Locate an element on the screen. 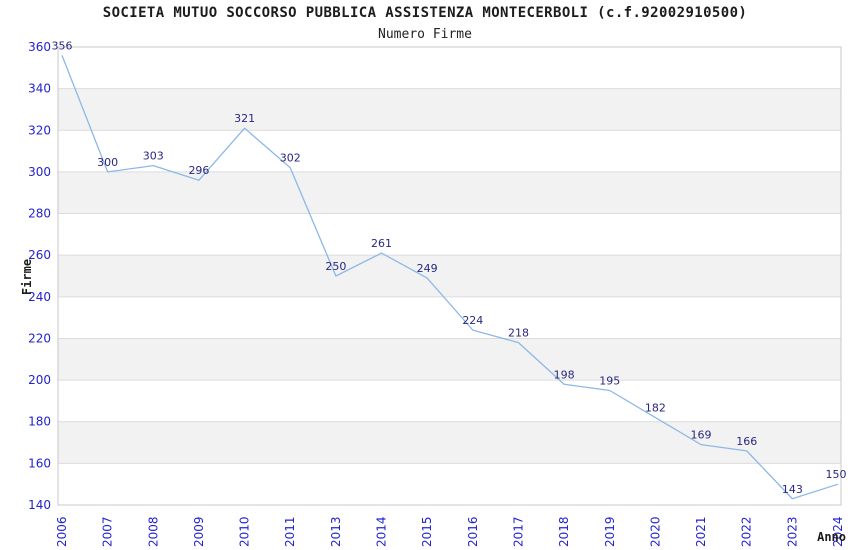  x-tick-label: 2024 is located at coordinates (838, 531).